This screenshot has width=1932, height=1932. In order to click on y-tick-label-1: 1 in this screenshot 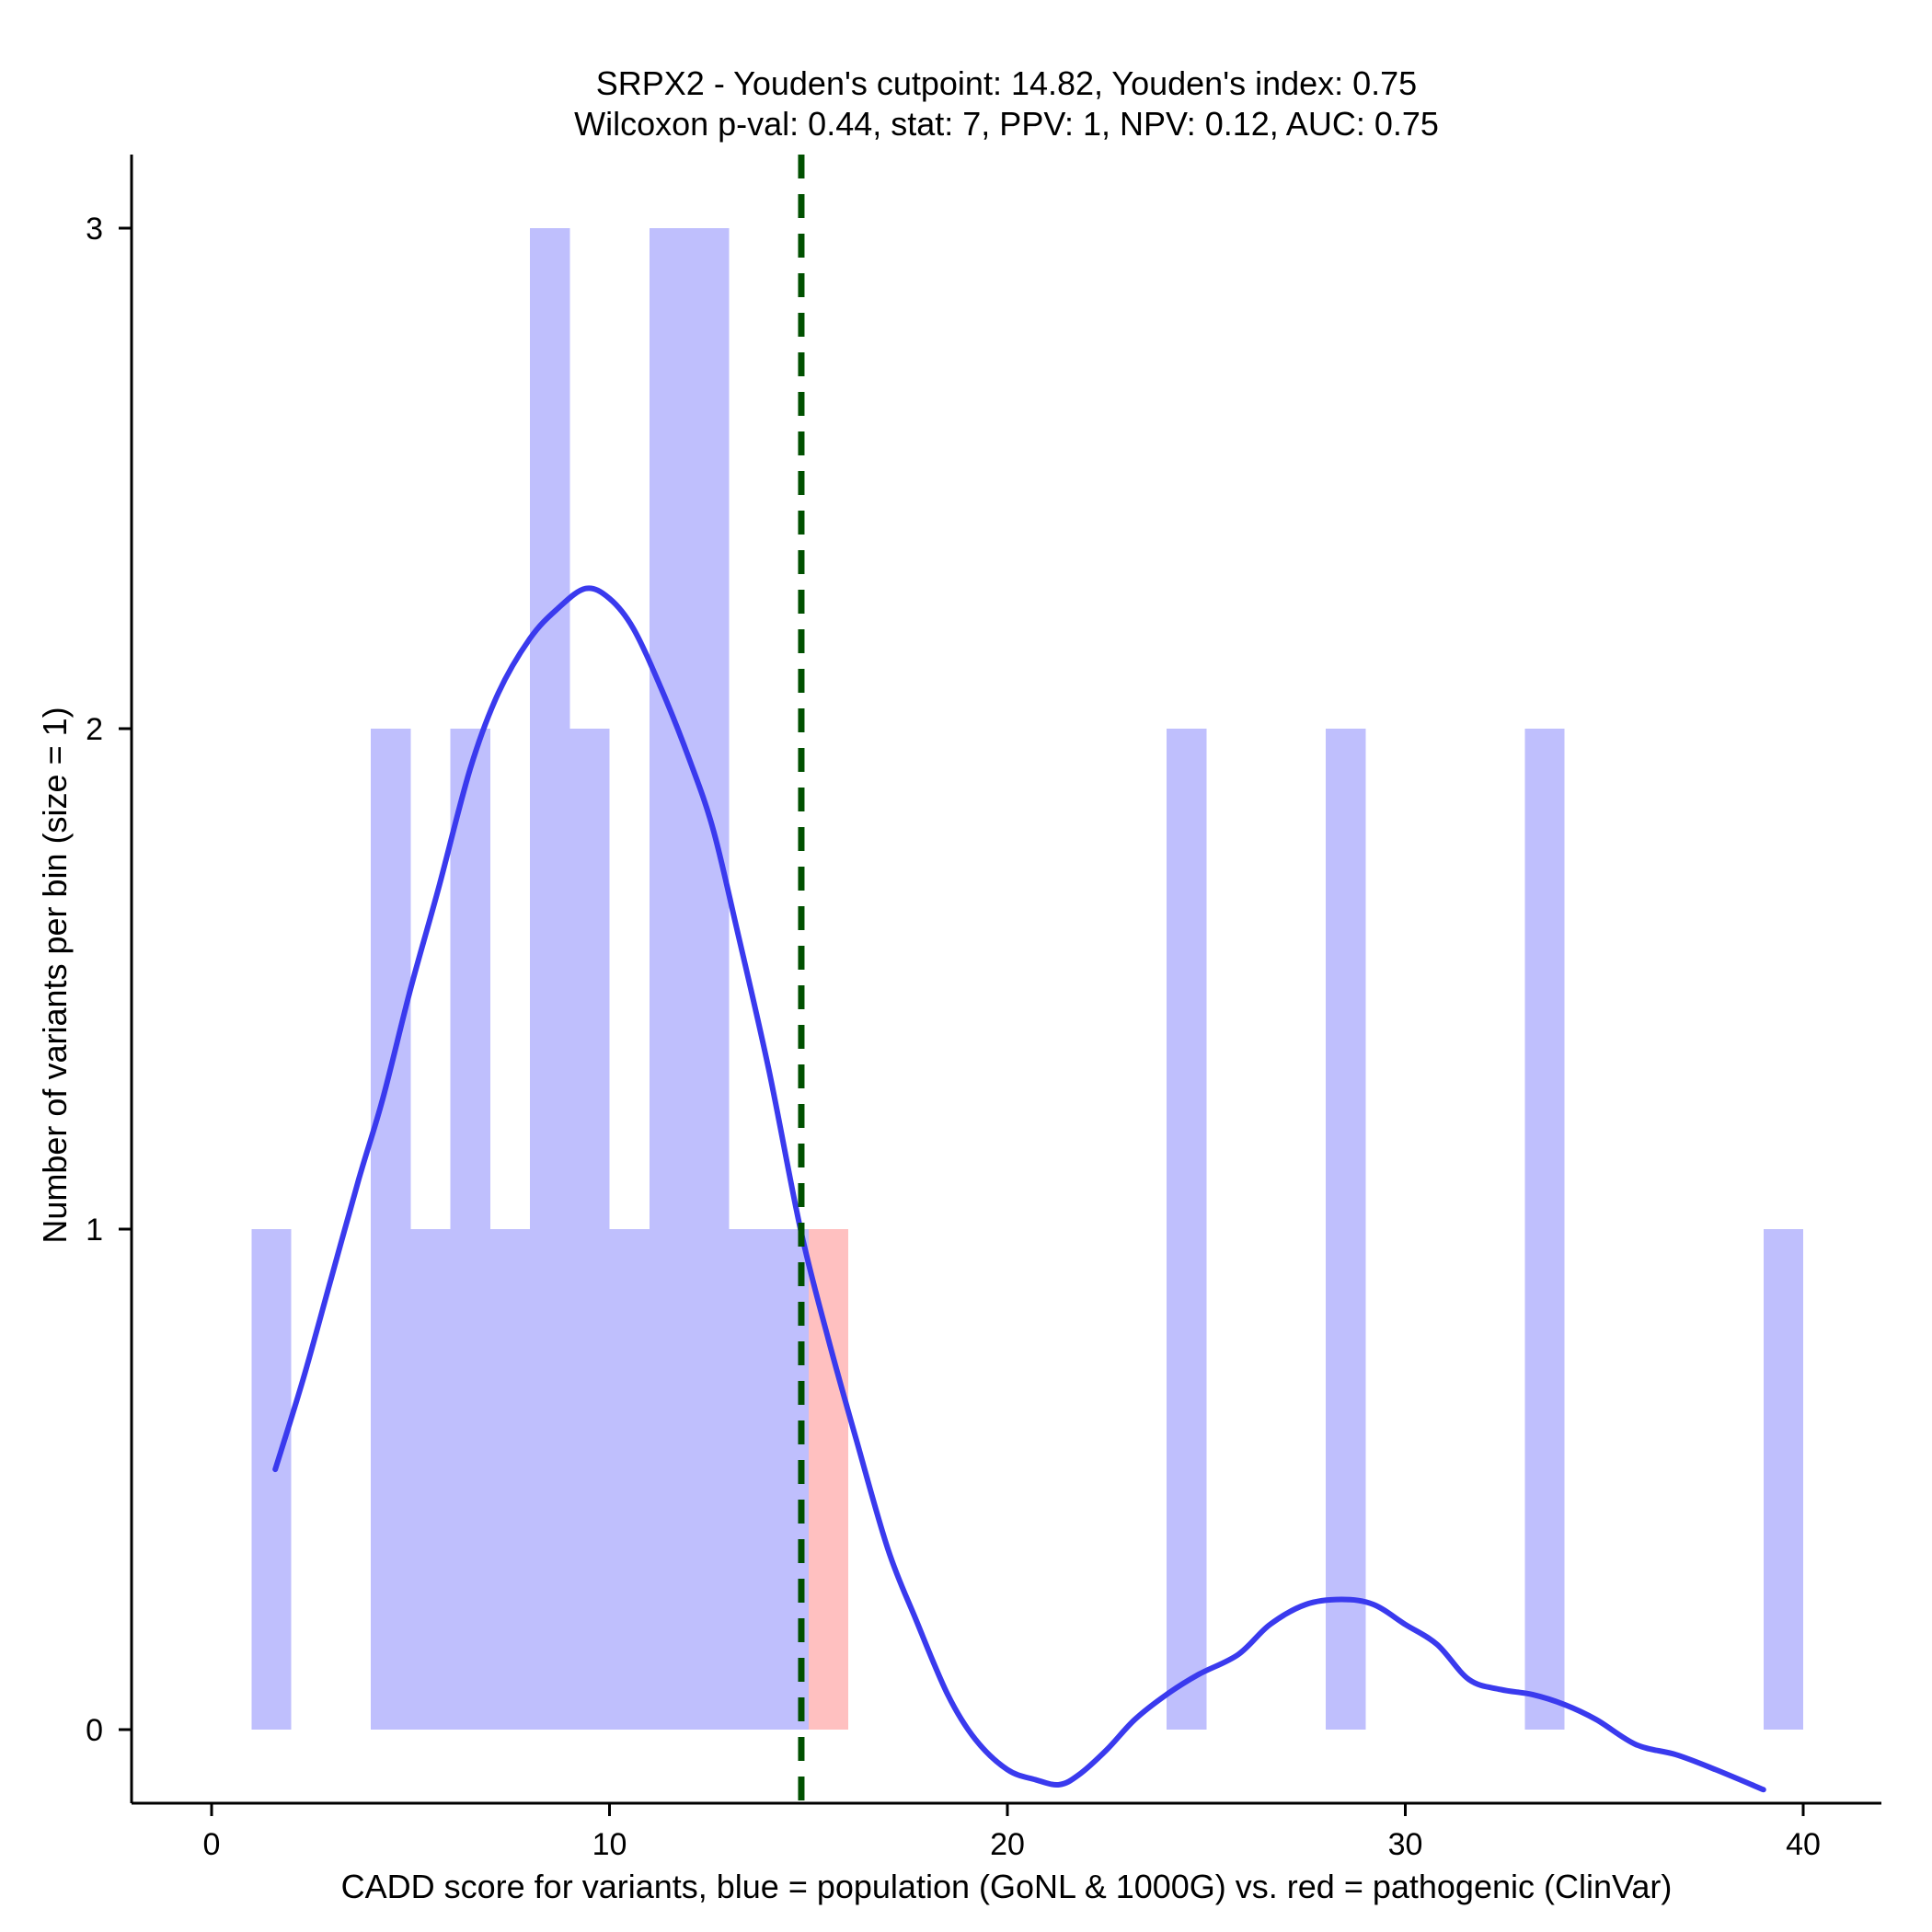, I will do `click(94, 1230)`.